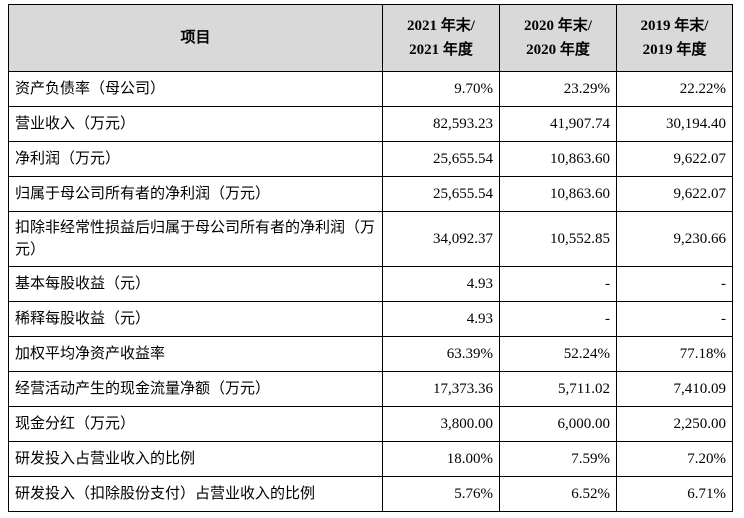 Image resolution: width=744 pixels, height=518 pixels. What do you see at coordinates (441, 424) in the screenshot?
I see `cell-2021: 3,800.00` at bounding box center [441, 424].